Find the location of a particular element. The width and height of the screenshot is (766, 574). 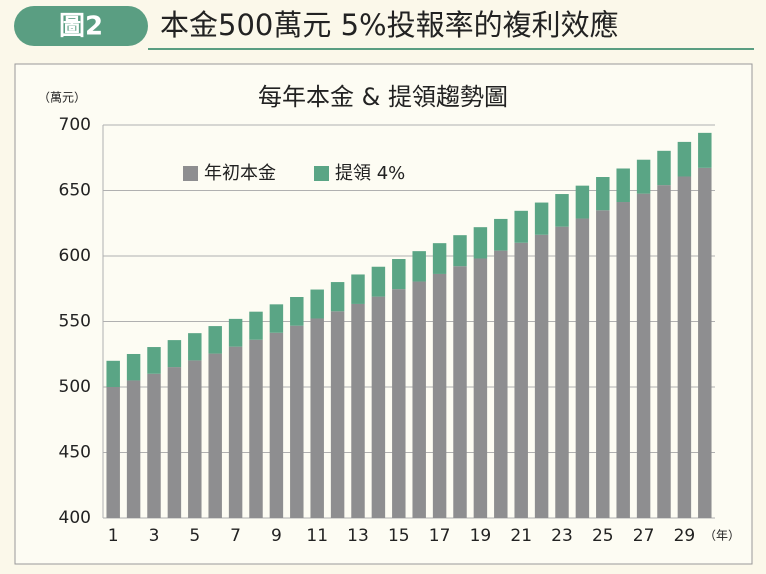

y-tick-label: 500 is located at coordinates (75, 387).